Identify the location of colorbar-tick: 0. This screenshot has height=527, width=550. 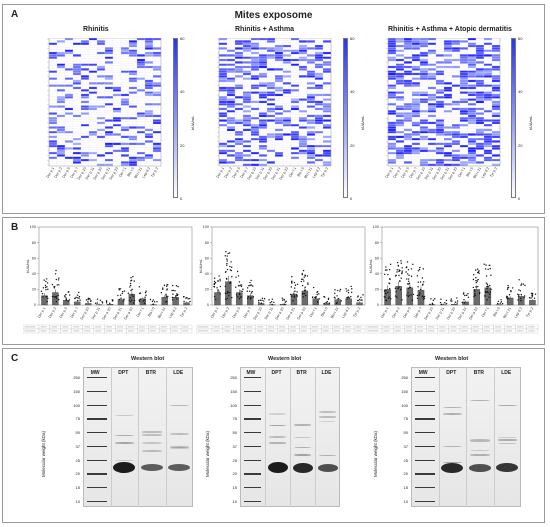
(181, 198).